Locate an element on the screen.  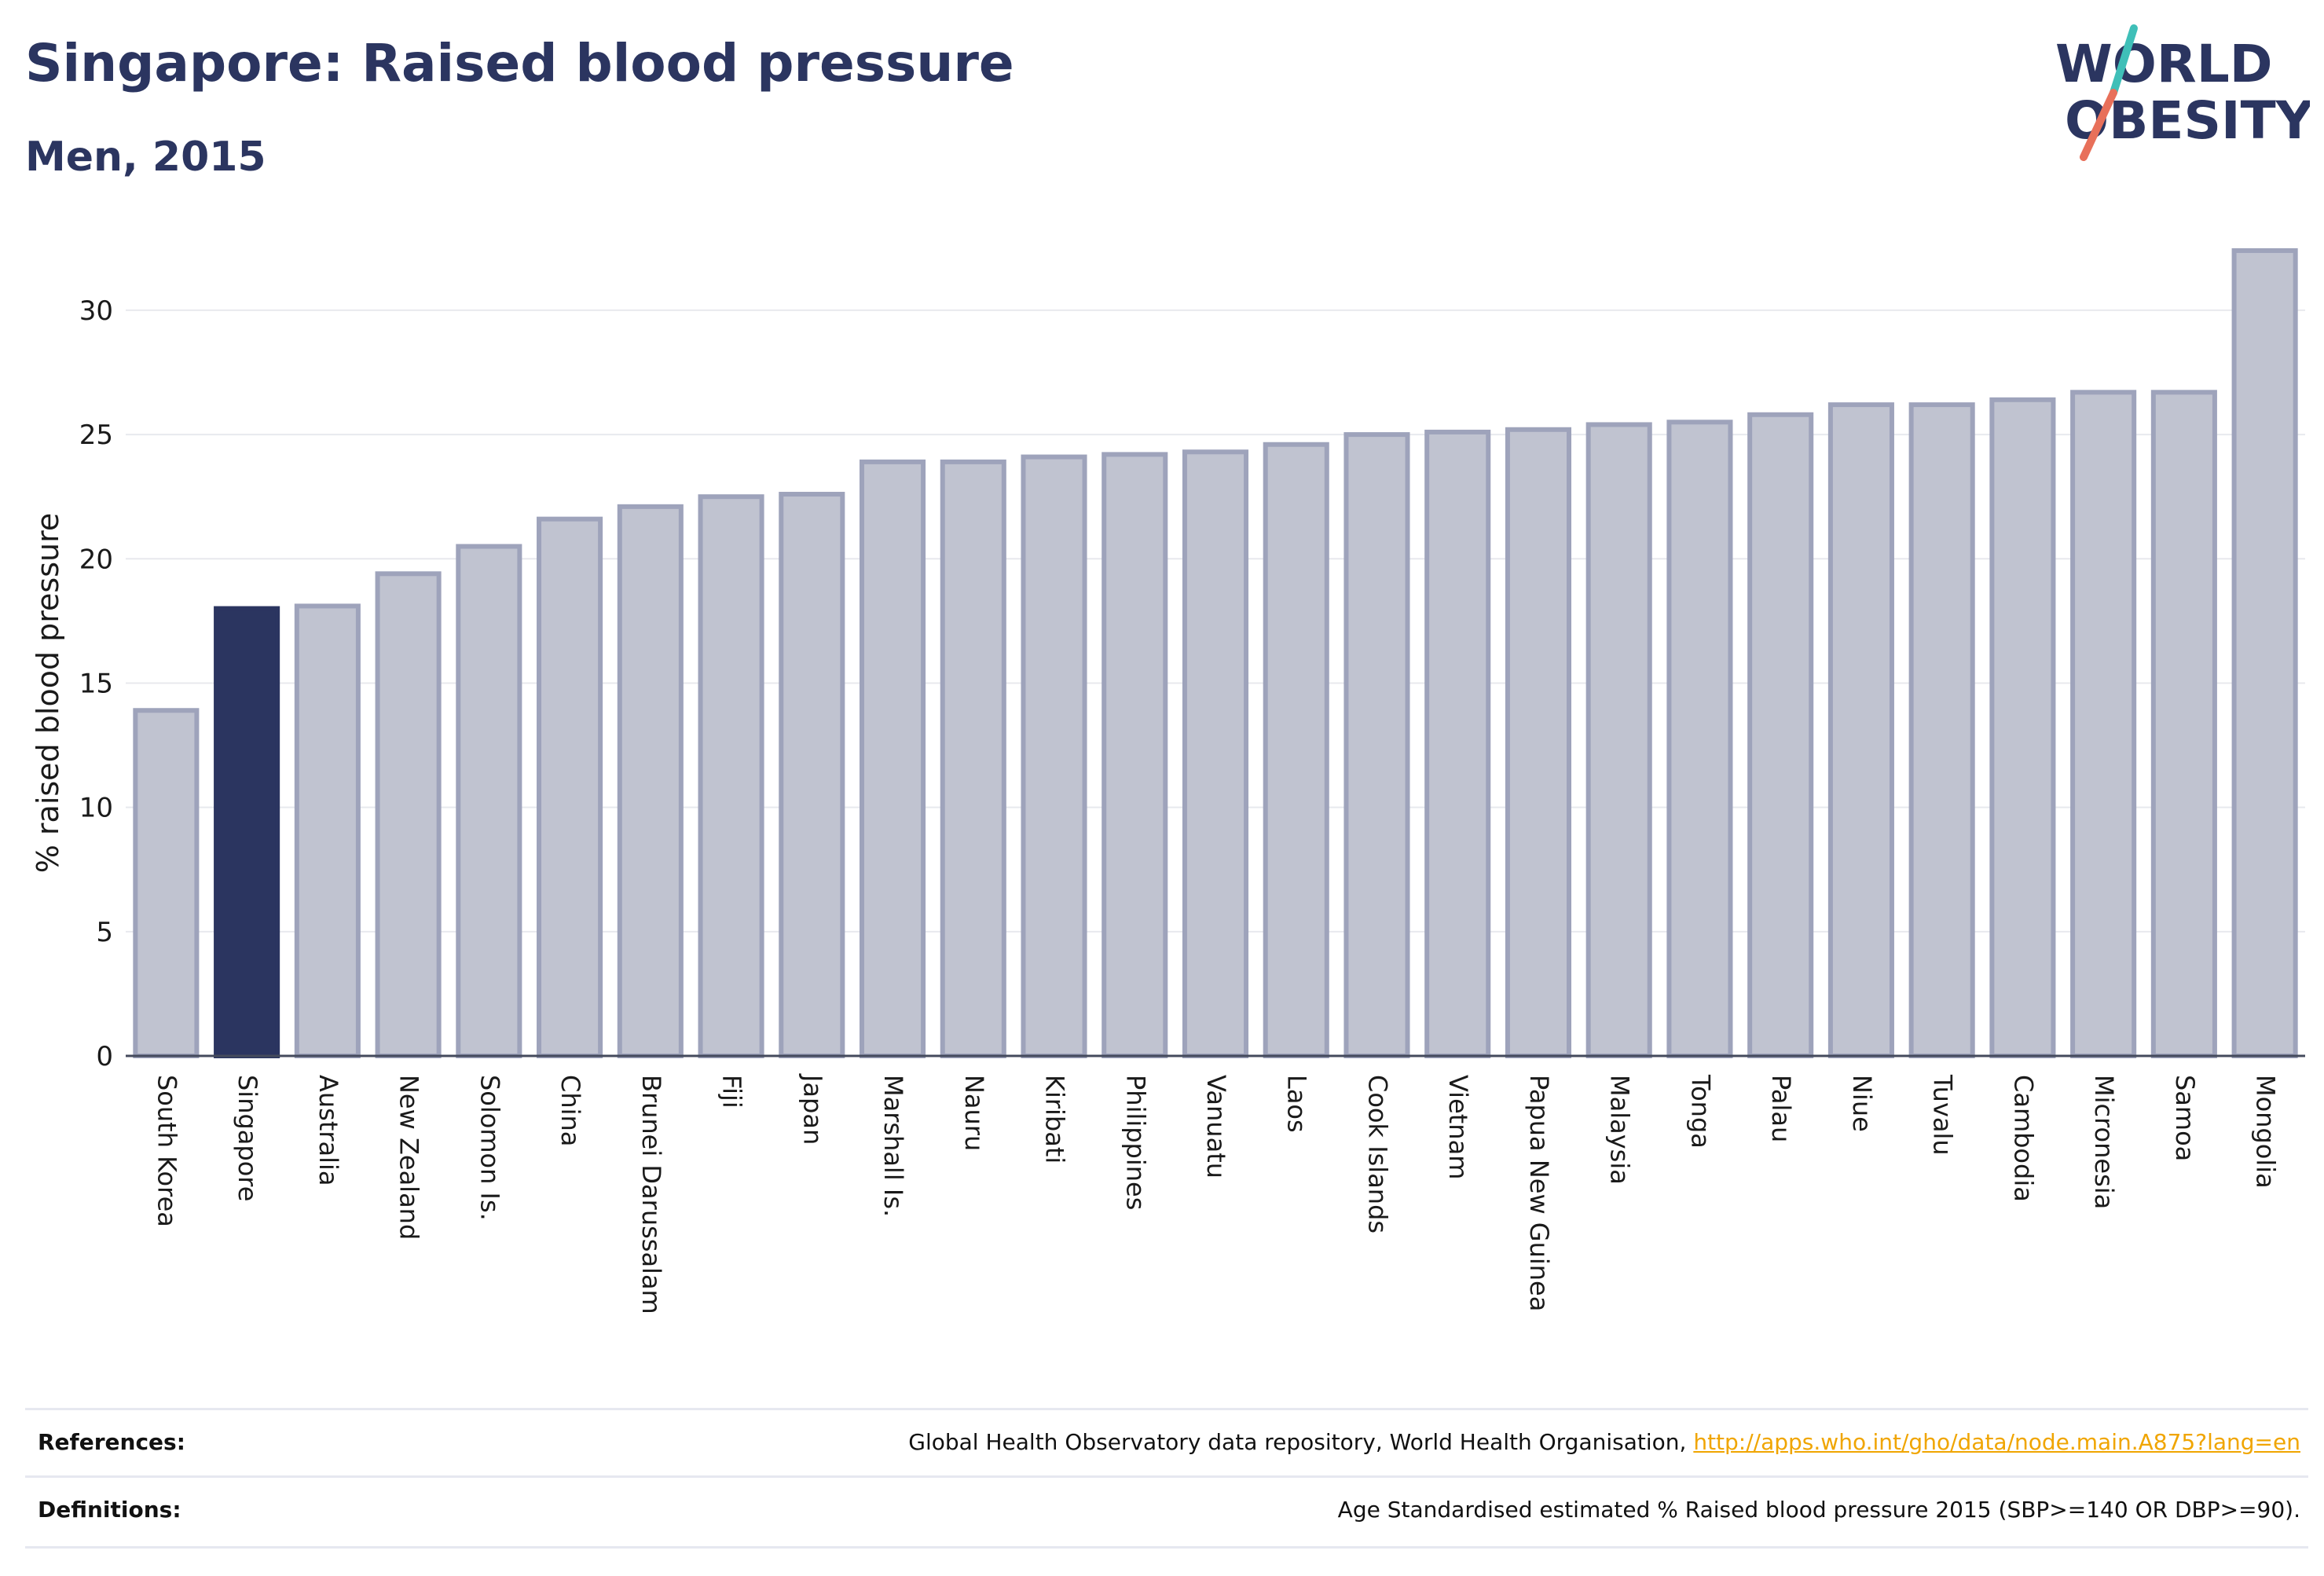
bar-kiribati is located at coordinates (1054, 756).